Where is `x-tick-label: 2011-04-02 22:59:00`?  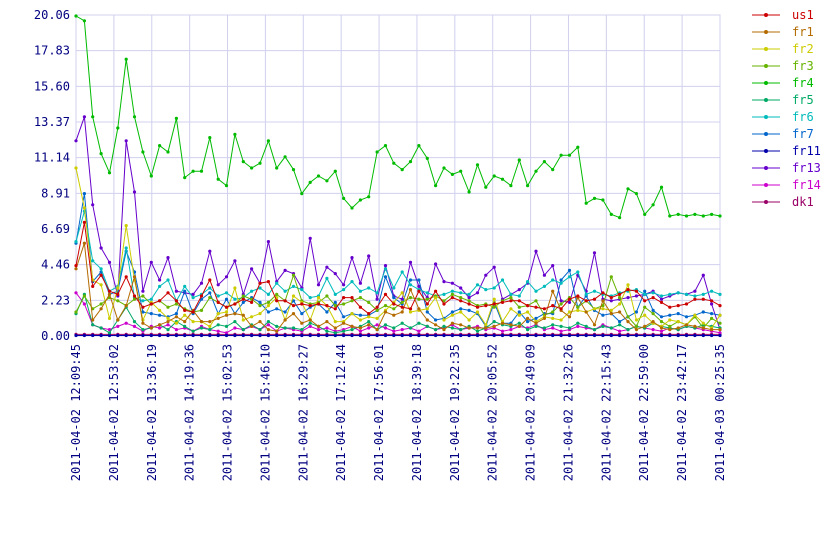 x-tick-label: 2011-04-02 22:59:00 is located at coordinates (644, 412).